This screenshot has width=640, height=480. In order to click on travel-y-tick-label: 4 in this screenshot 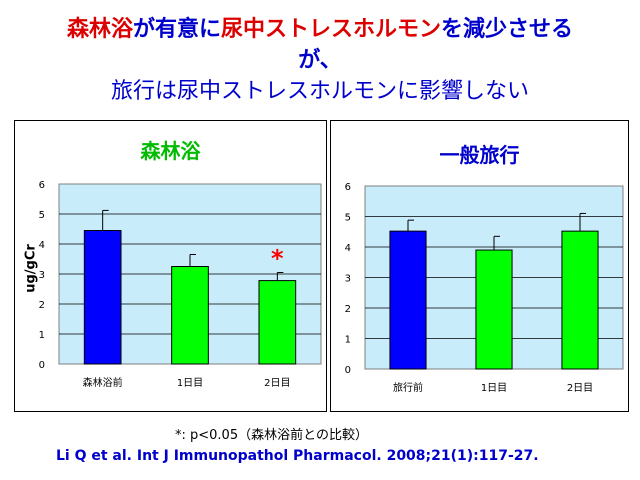, I will do `click(348, 248)`.